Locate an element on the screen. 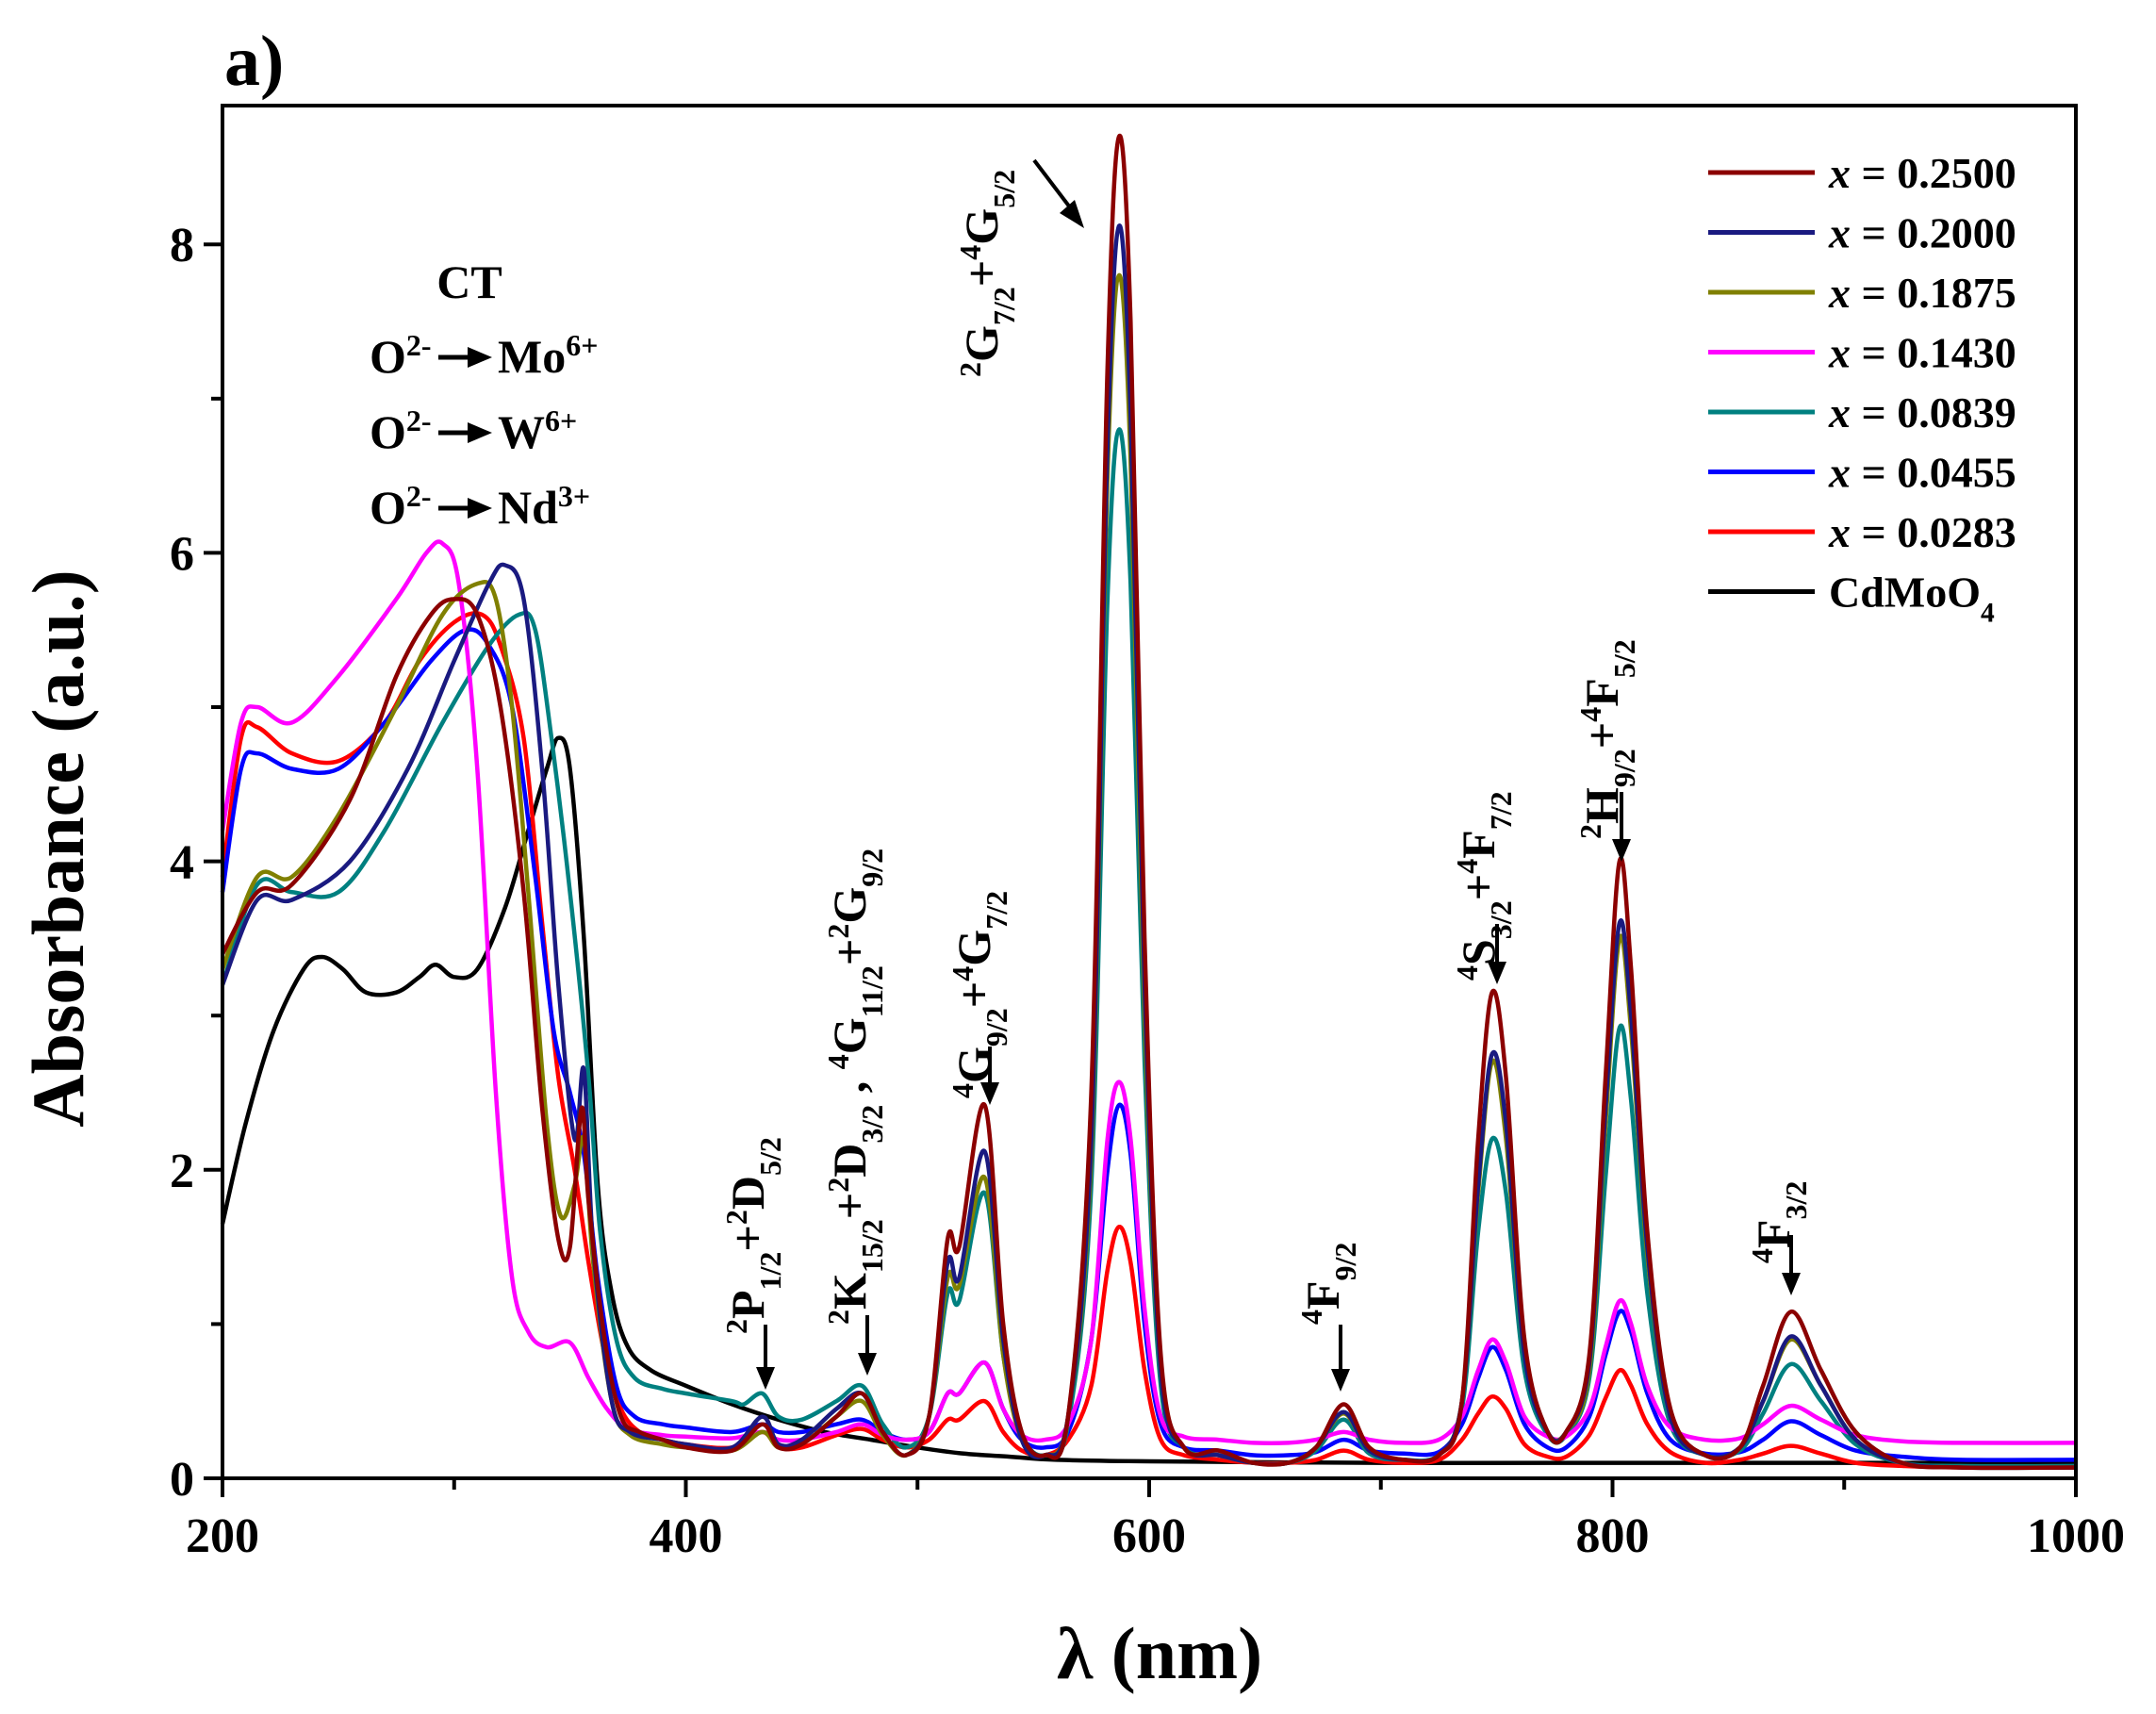  legend-entry-label: x = 0.0455 is located at coordinates (1922, 473).